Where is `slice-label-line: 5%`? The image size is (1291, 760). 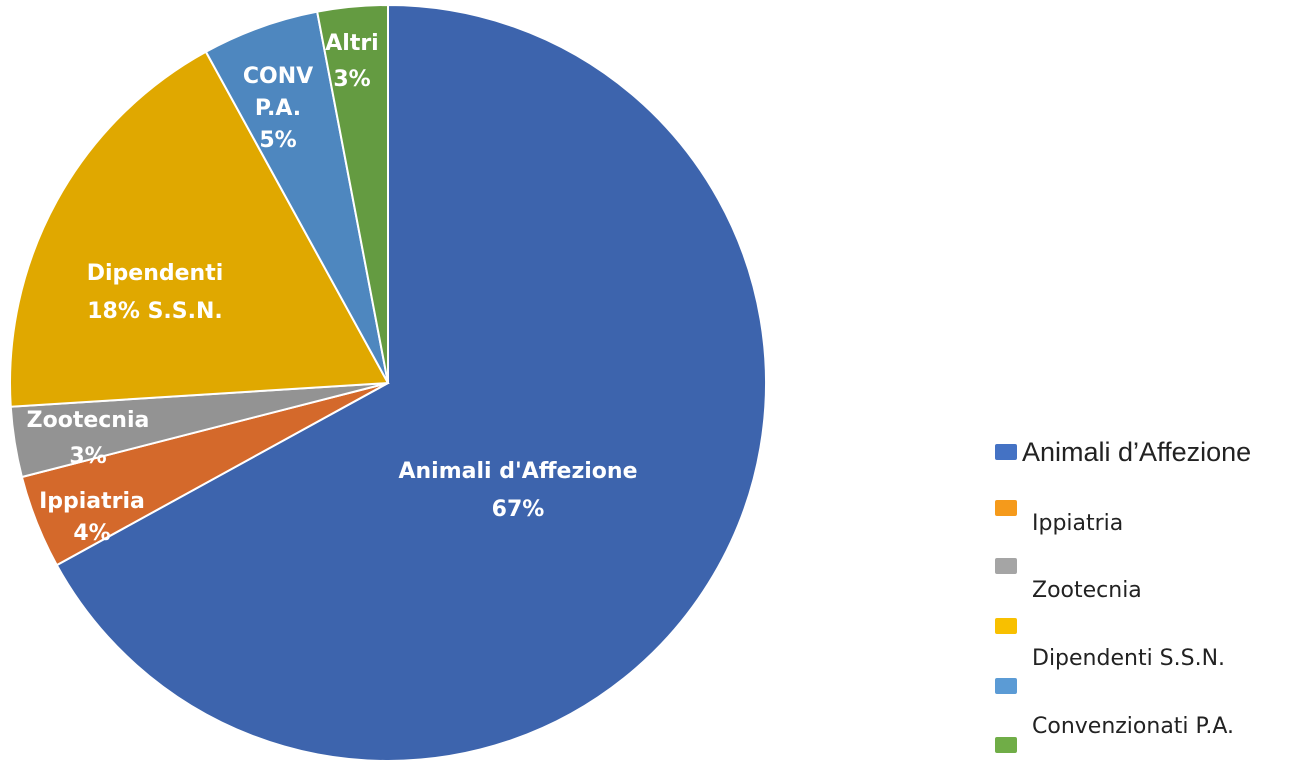
slice-label-line: 5% is located at coordinates (277, 140).